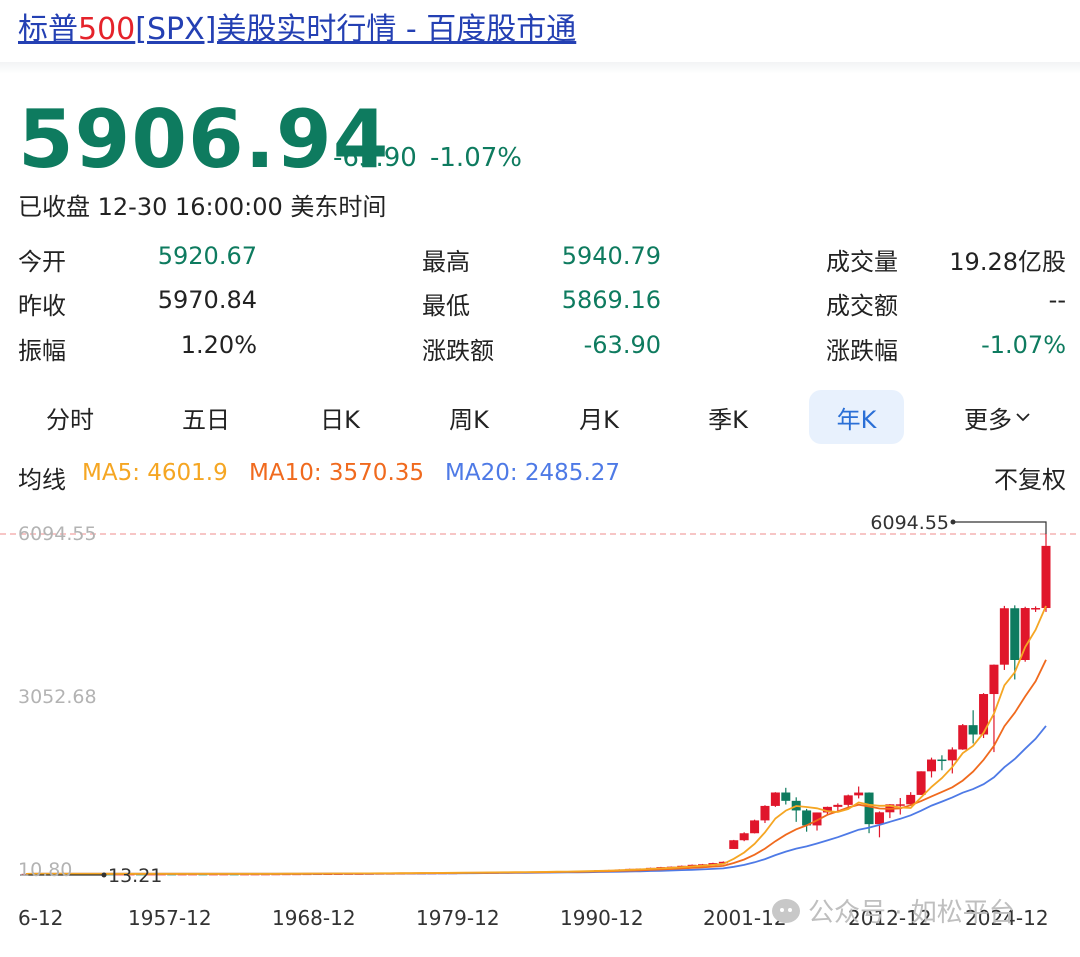  What do you see at coordinates (57, 697) in the screenshot?
I see `y-tick-label-mid: 3052.68` at bounding box center [57, 697].